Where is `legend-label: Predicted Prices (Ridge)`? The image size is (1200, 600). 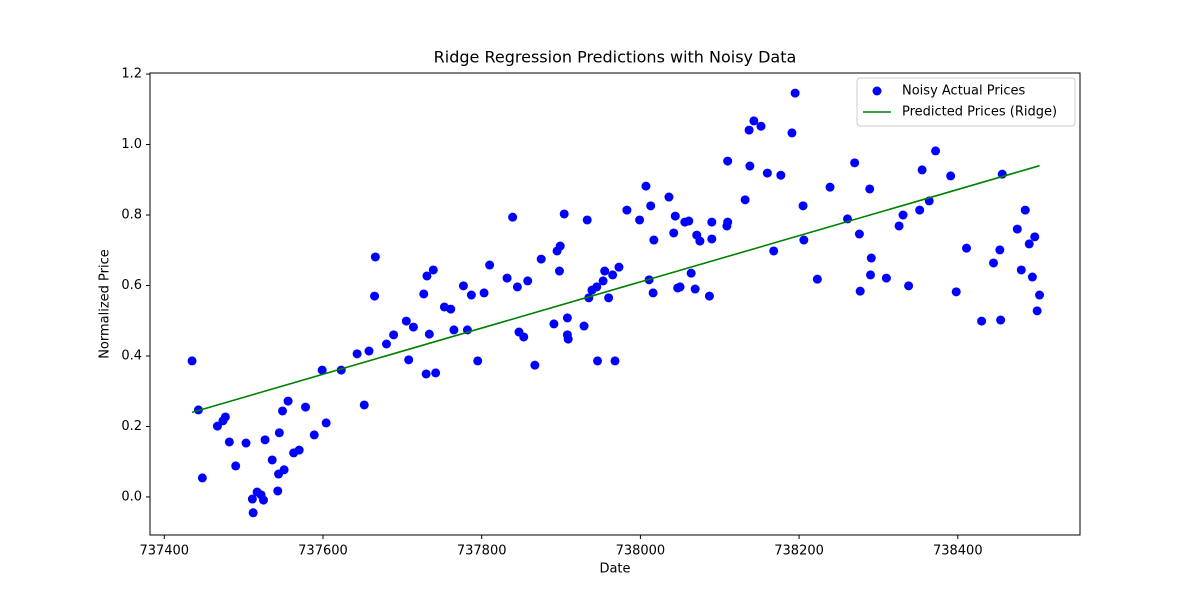
legend-label: Predicted Prices (Ridge) is located at coordinates (979, 112).